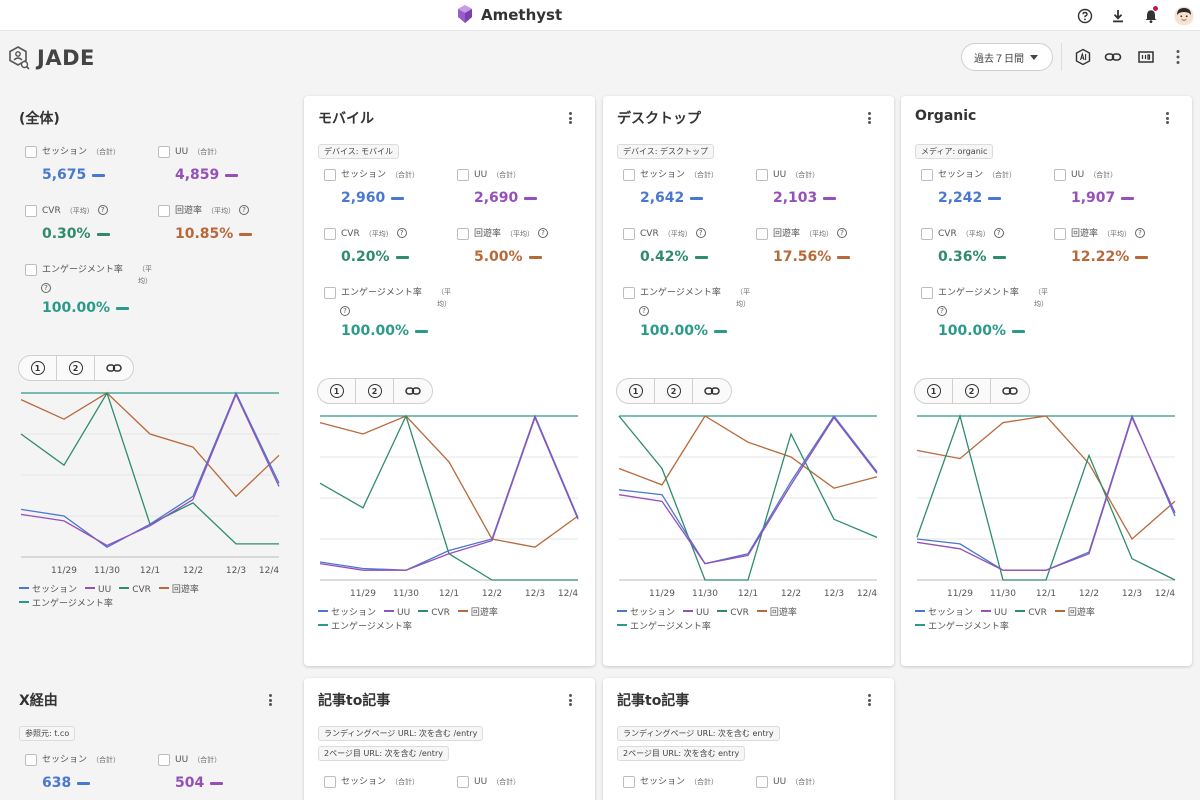  I want to click on metric-uu: UU （合計） 2,103, so click(818, 187).